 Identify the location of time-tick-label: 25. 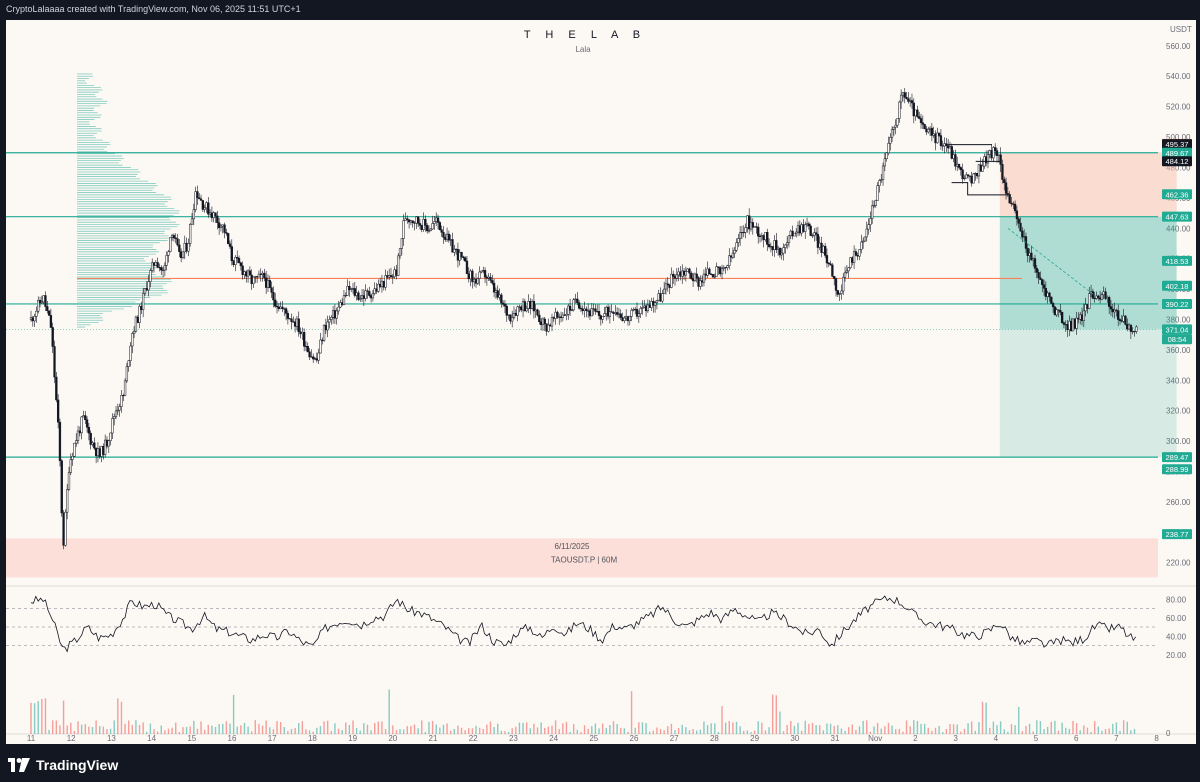
(593, 738).